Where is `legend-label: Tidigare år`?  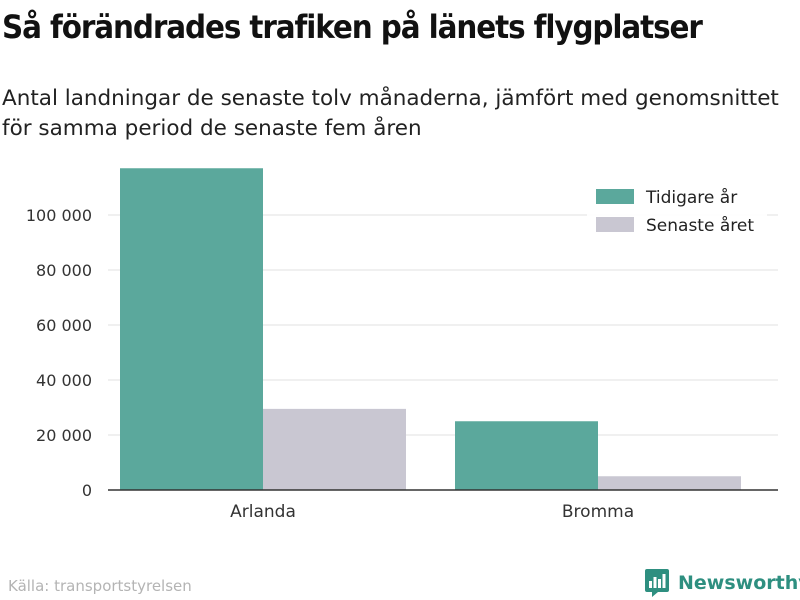 legend-label: Tidigare år is located at coordinates (691, 197).